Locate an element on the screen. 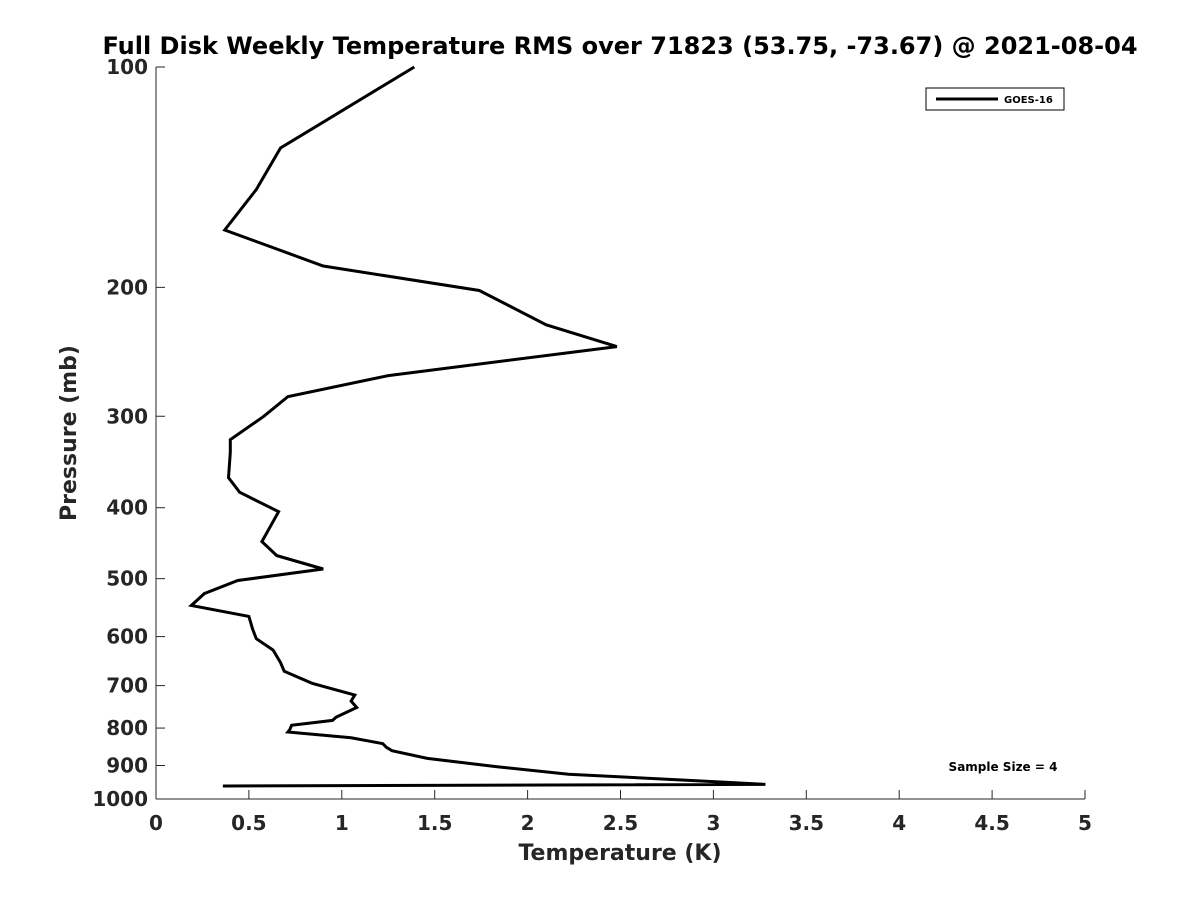 Image resolution: width=1200 pixels, height=900 pixels. x-tick-label: 1.5 is located at coordinates (434, 823).